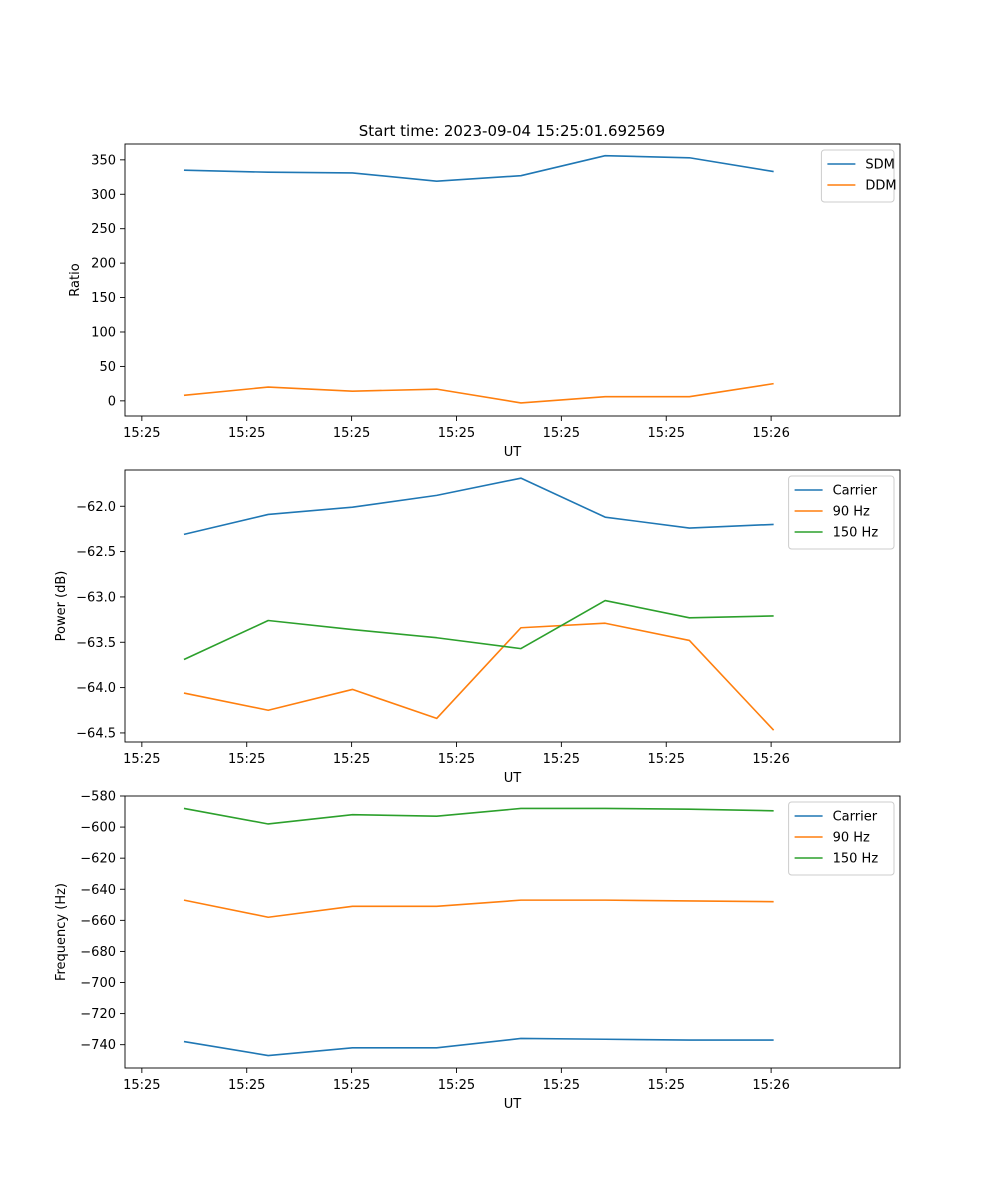  Describe the element at coordinates (96, 507) in the screenshot. I see `y-tick-label: −62.0` at that location.